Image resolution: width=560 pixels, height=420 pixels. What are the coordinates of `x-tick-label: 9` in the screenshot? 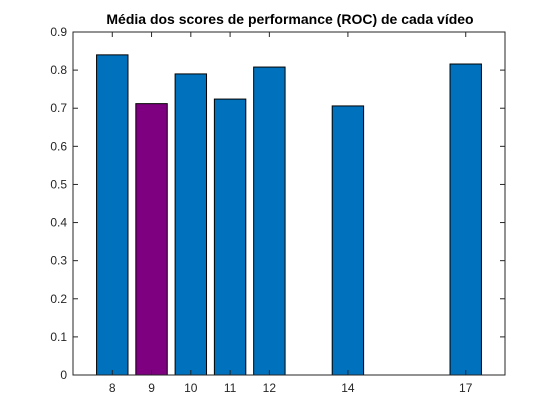 It's located at (151, 388).